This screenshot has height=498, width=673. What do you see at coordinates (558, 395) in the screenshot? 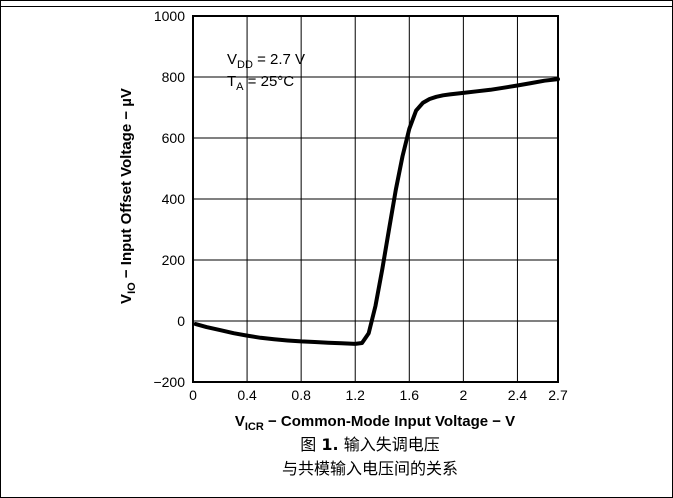
I see `x-tick-label: 2.7` at bounding box center [558, 395].